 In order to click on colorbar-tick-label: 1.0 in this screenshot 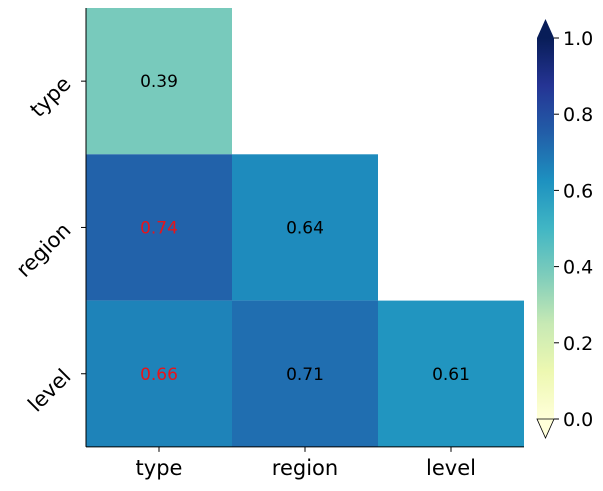, I will do `click(578, 39)`.